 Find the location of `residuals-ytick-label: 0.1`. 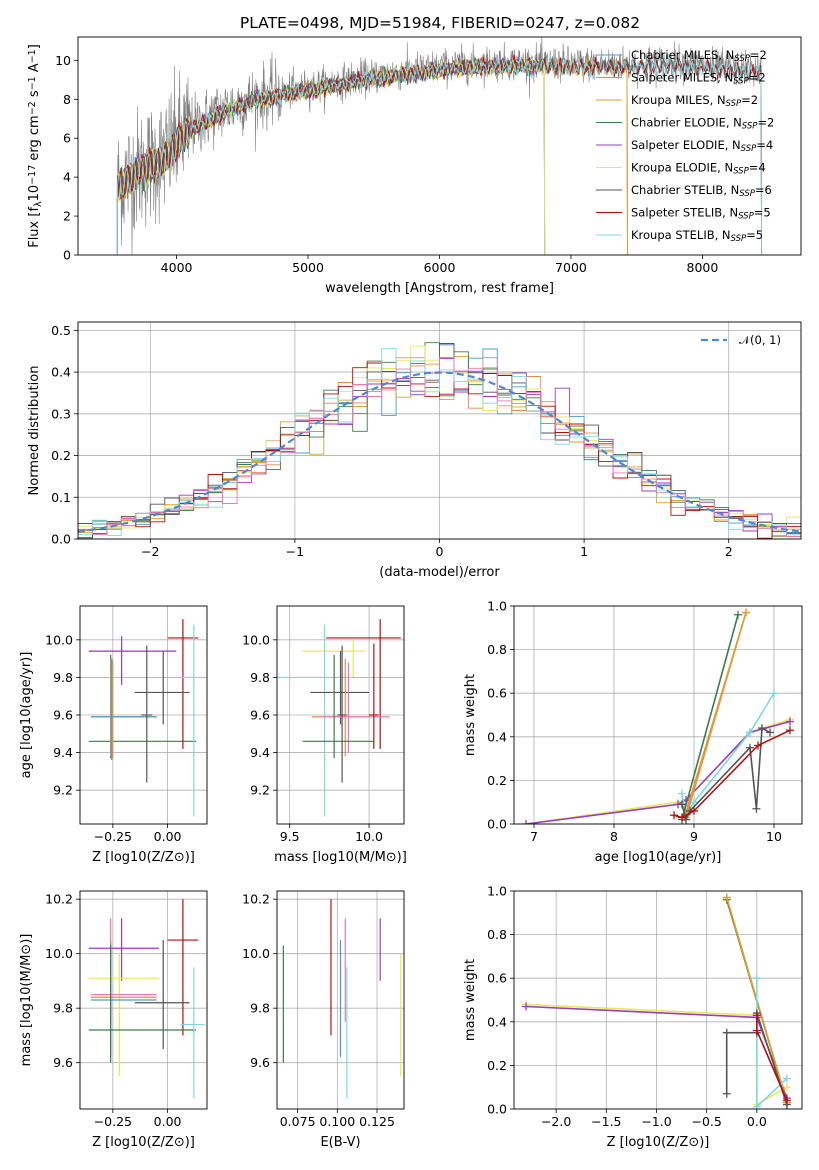

residuals-ytick-label: 0.1 is located at coordinates (61, 497).